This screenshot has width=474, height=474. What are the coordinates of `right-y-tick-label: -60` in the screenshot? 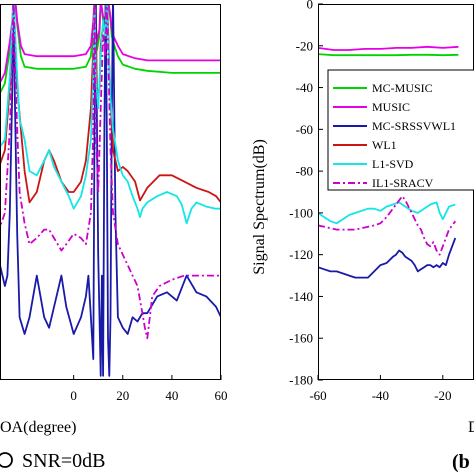 It's located at (304, 129).